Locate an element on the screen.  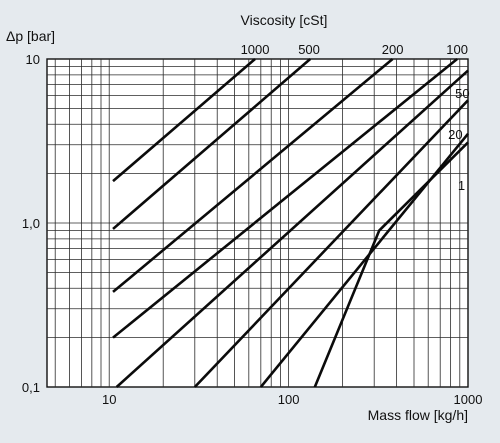
curve-label: 1 is located at coordinates (461, 185).